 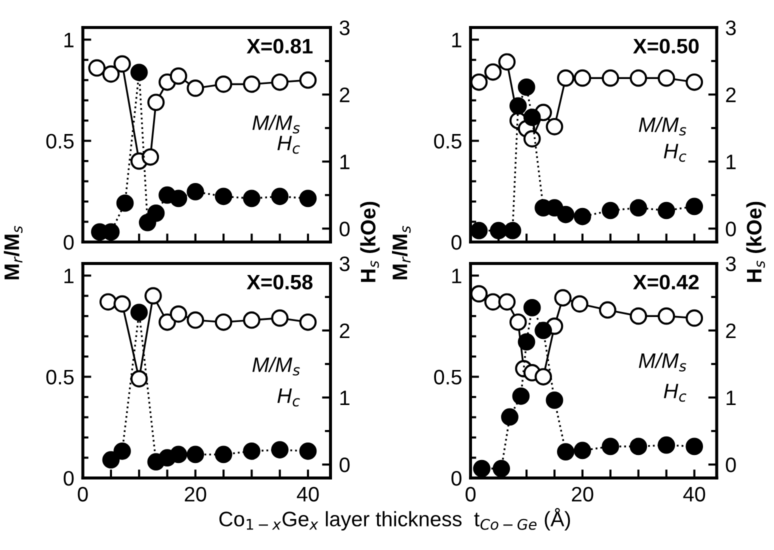 What do you see at coordinates (370, 242) in the screenshot?
I see `y2-axis-title: H$_{s}$ (kOe)` at bounding box center [370, 242].